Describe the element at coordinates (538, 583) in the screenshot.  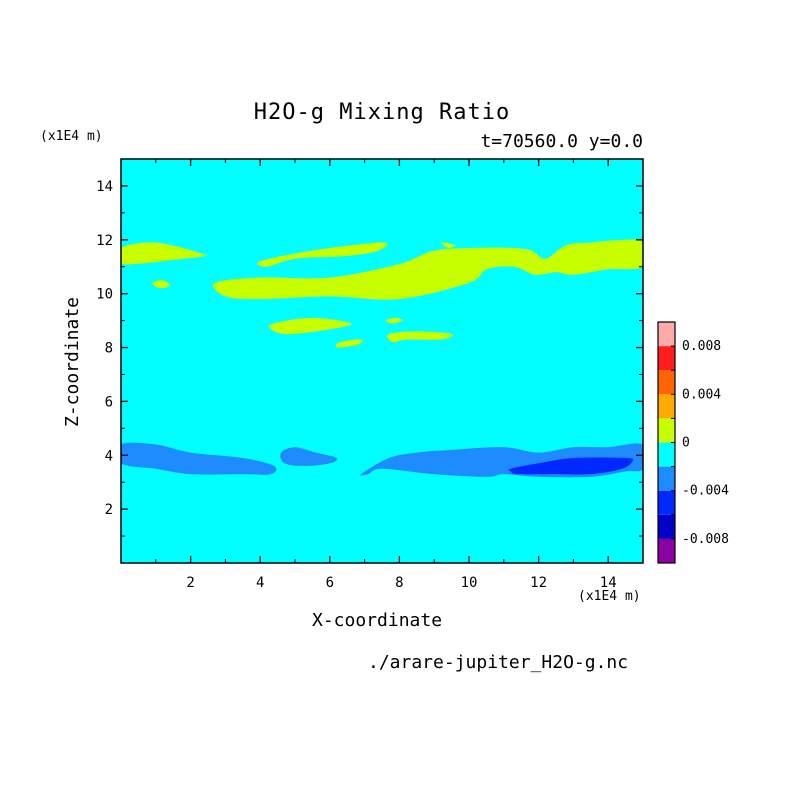
I see `x-tick-label: 12` at that location.